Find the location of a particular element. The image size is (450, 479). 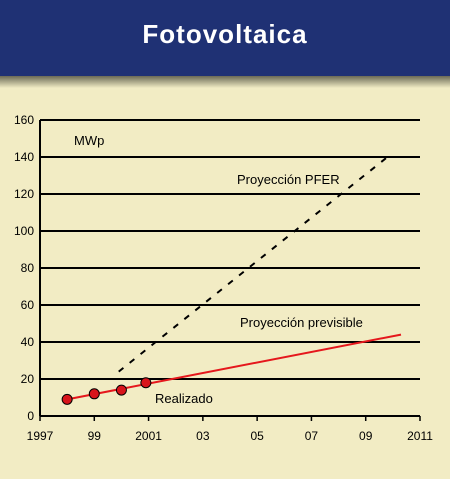

series-label-pfer: Proyección PFER is located at coordinates (288, 179).